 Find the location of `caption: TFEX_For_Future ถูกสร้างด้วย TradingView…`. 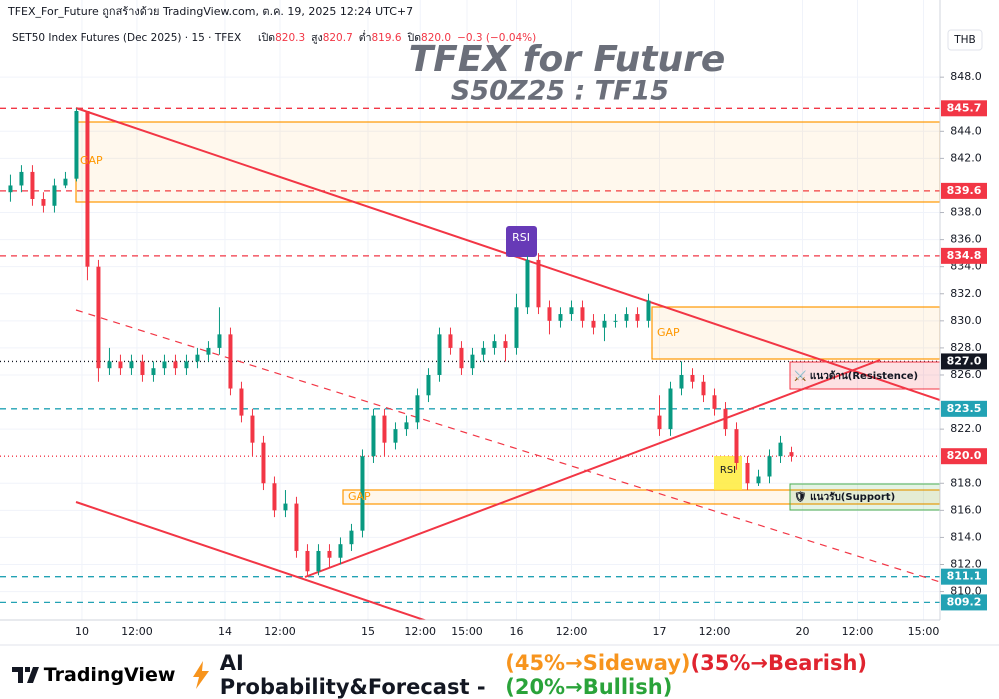

caption: TFEX_For_Future ถูกสร้างด้วย TradingView… is located at coordinates (210, 11).